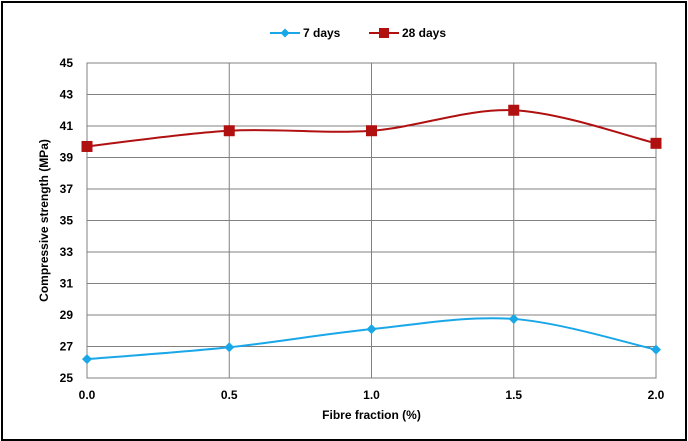  What do you see at coordinates (87, 395) in the screenshot?
I see `x-tick-label: 0.0` at bounding box center [87, 395].